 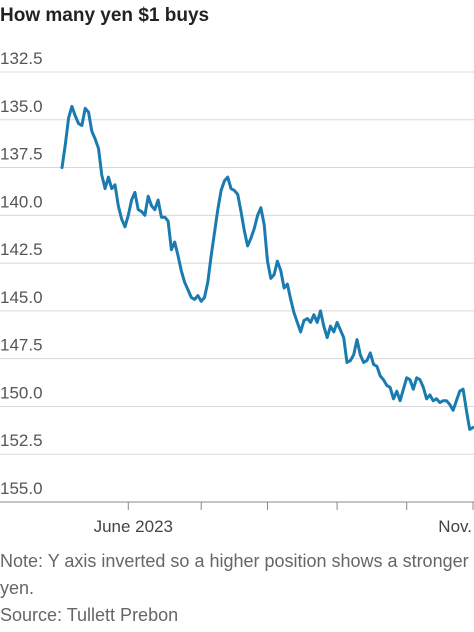 I want to click on y-tick-label: 147.5, so click(x=21, y=345).